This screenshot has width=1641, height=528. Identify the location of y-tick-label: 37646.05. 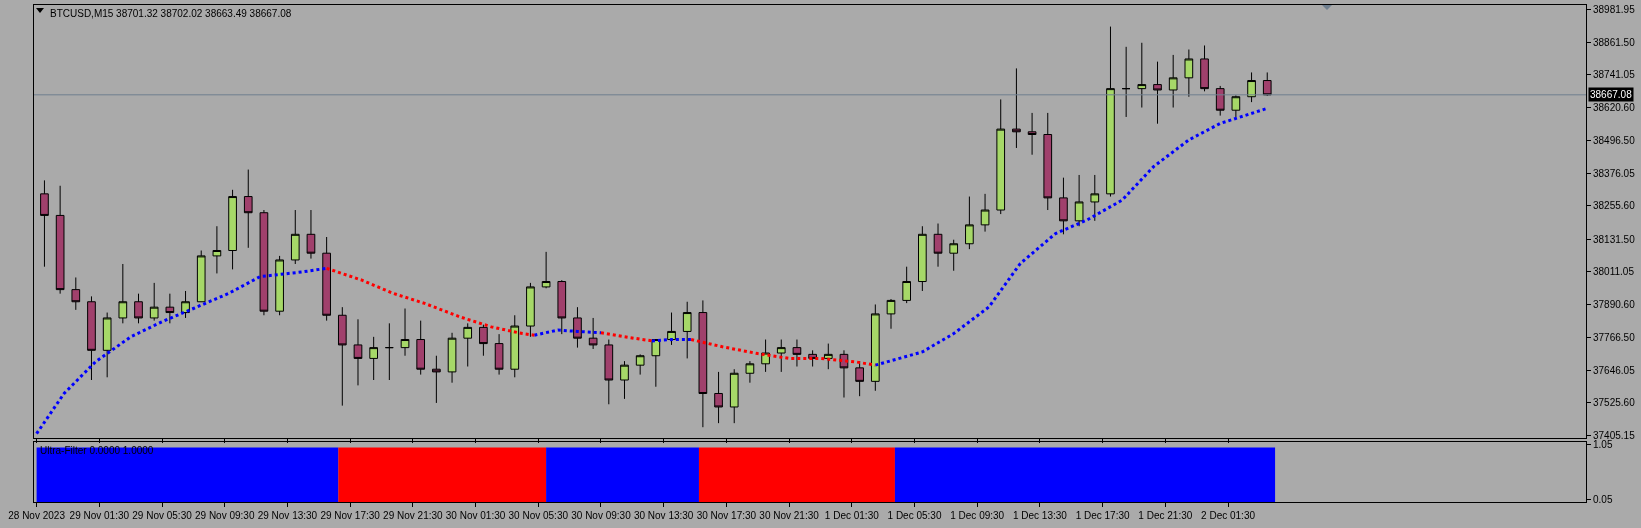
(1614, 370).